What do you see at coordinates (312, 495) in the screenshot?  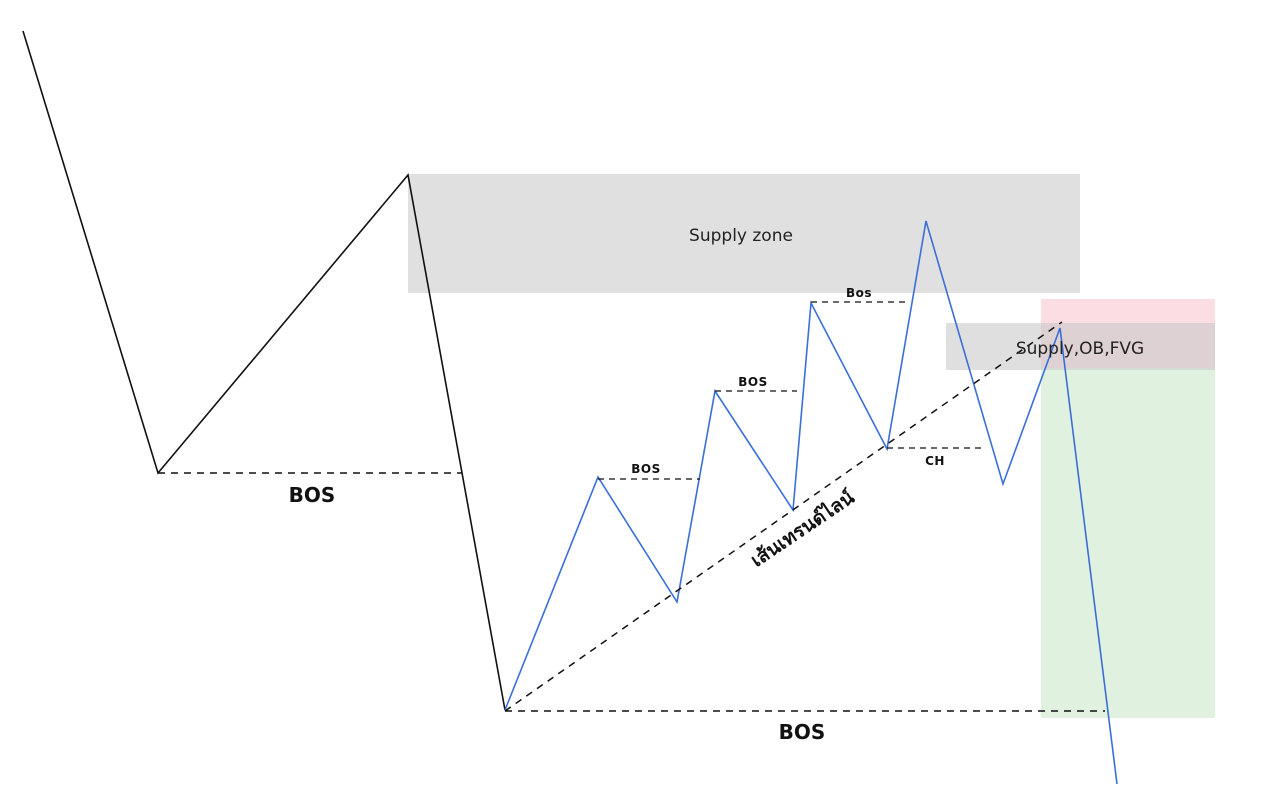 I see `bos-left-label: BOS` at bounding box center [312, 495].